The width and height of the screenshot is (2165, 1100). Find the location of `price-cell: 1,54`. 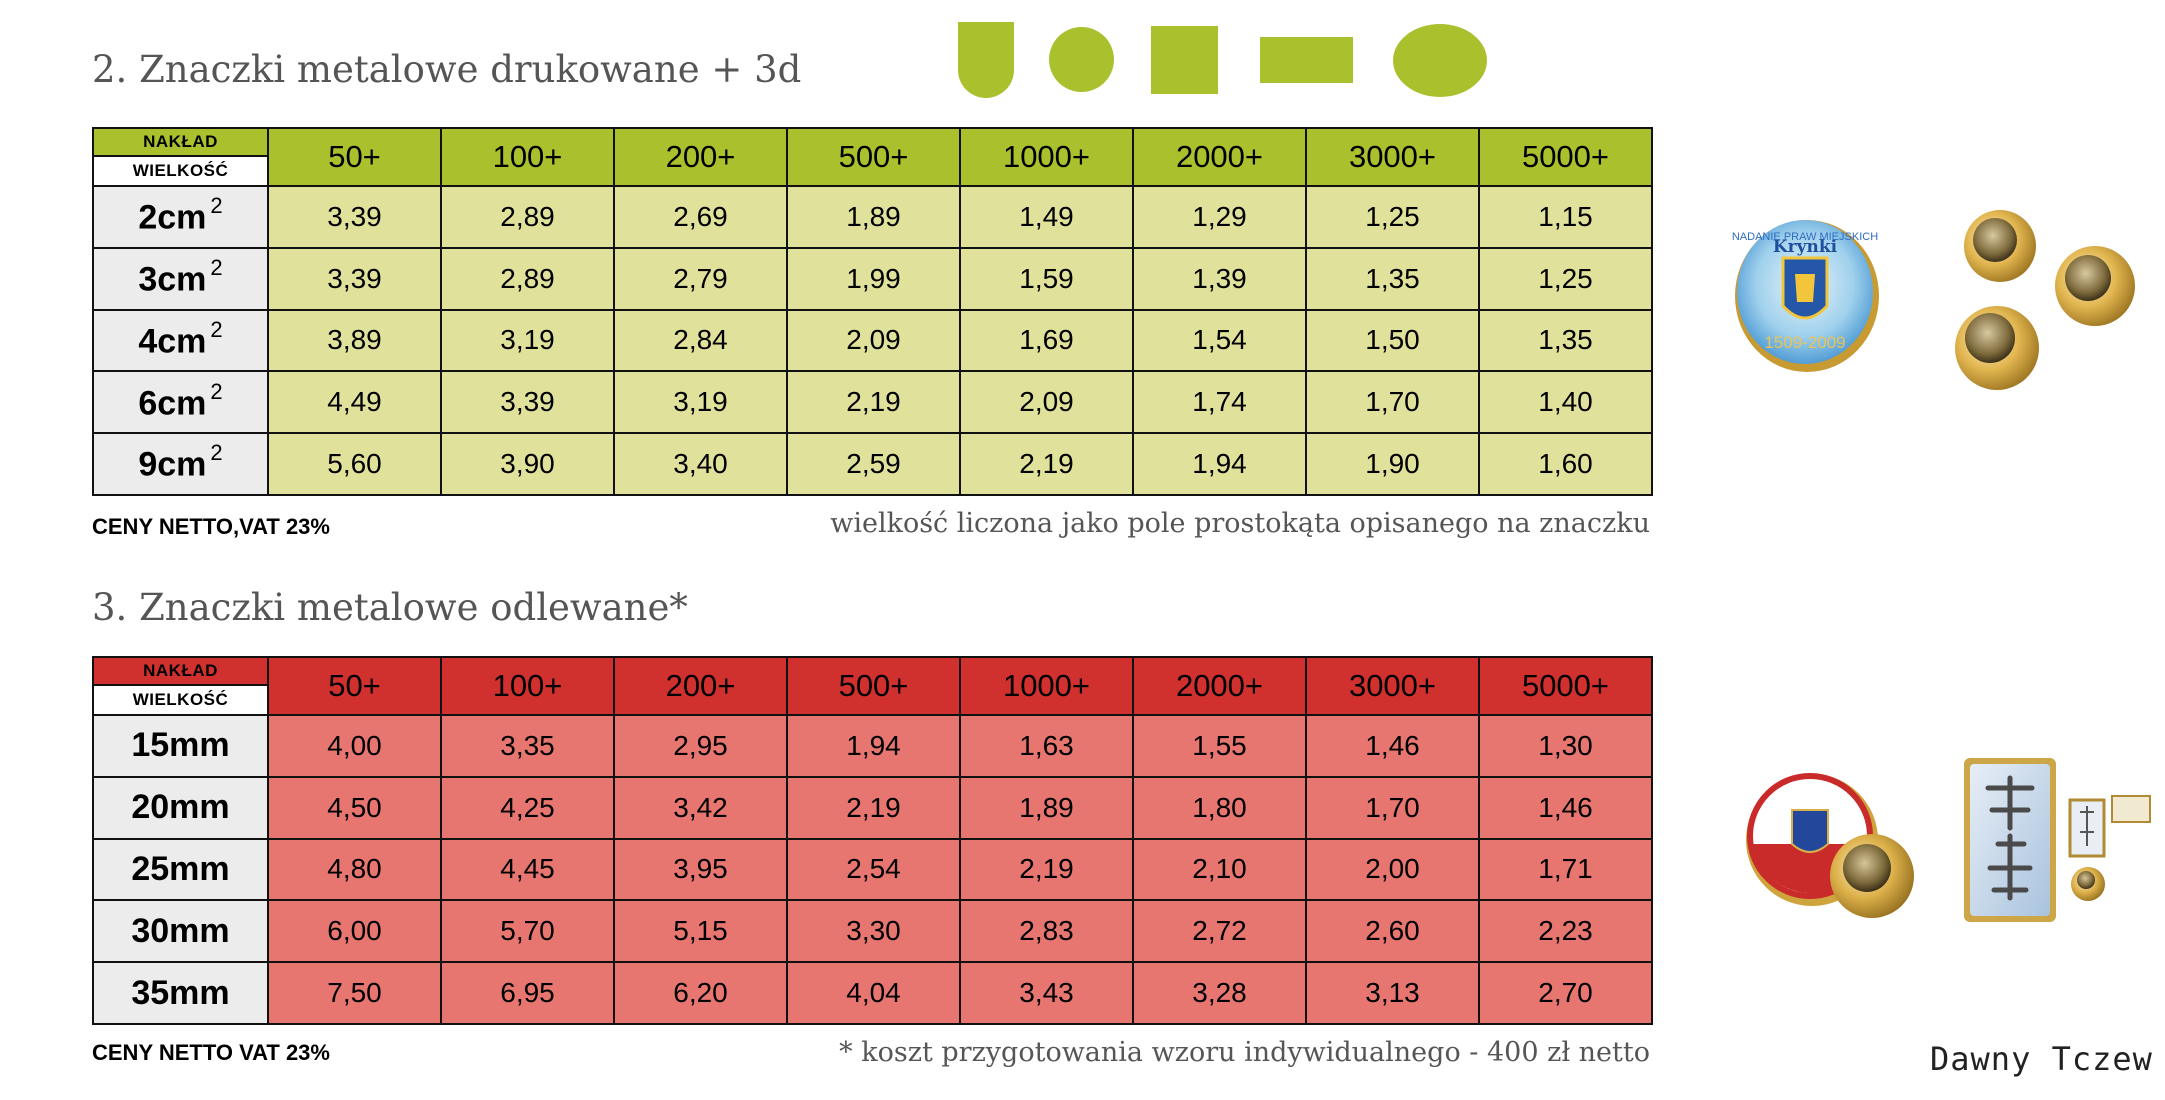

price-cell: 1,54 is located at coordinates (1219, 340).